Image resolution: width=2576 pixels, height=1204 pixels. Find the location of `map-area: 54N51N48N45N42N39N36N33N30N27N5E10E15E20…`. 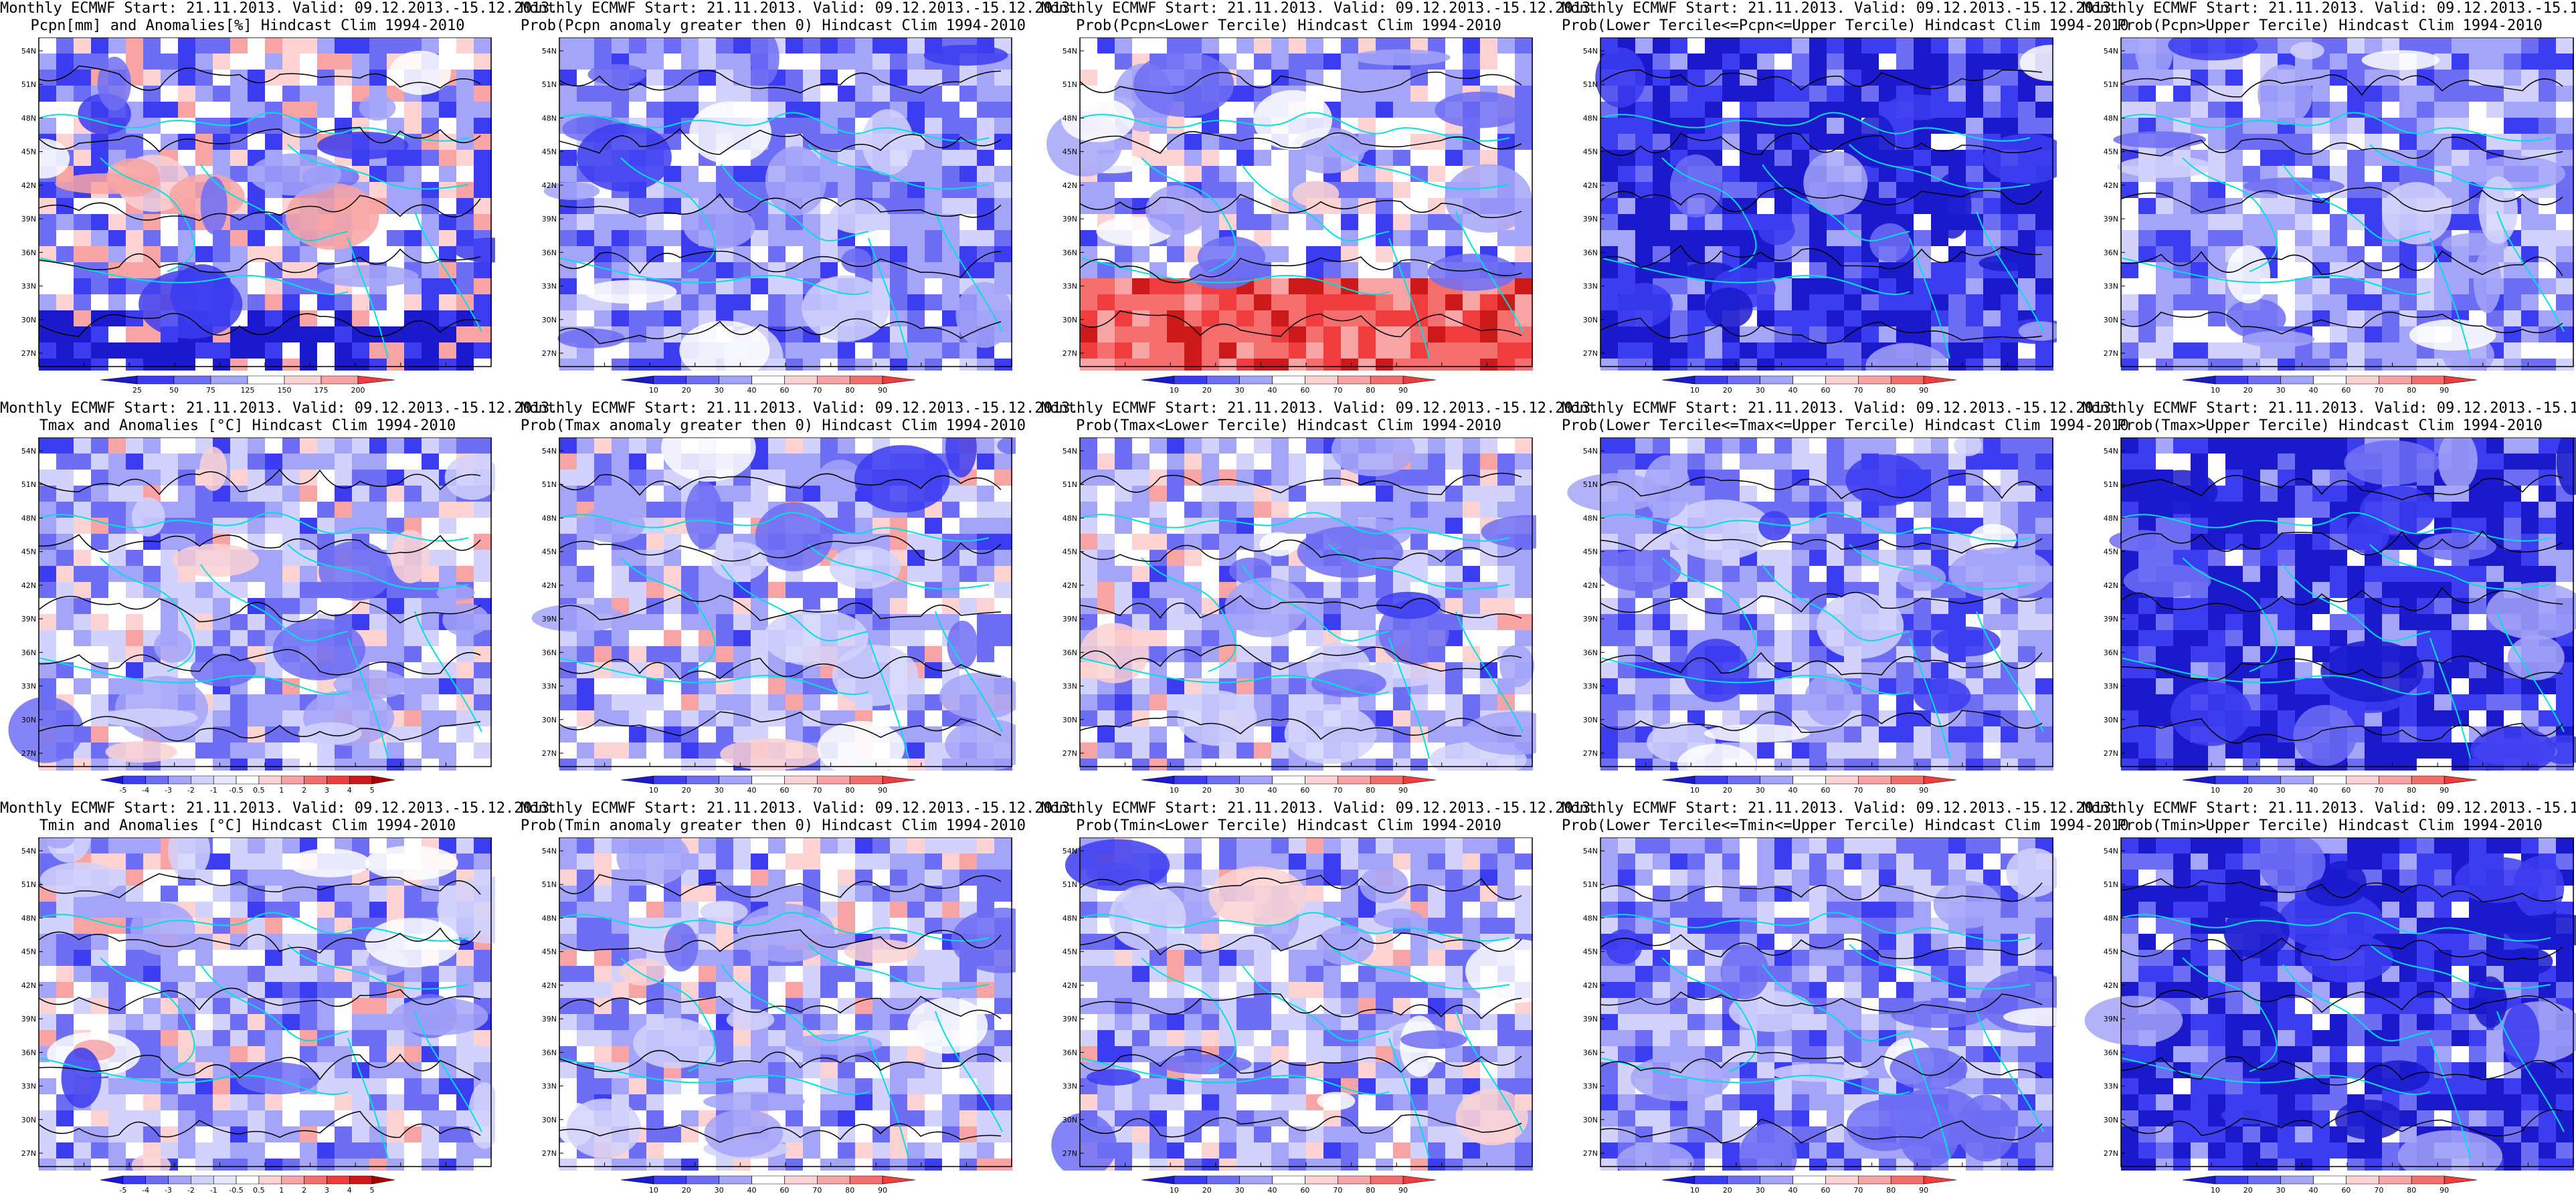

map-area: 54N51N48N45N42N39N36N33N30N27N5E10E15E20… is located at coordinates (1288, 1004).